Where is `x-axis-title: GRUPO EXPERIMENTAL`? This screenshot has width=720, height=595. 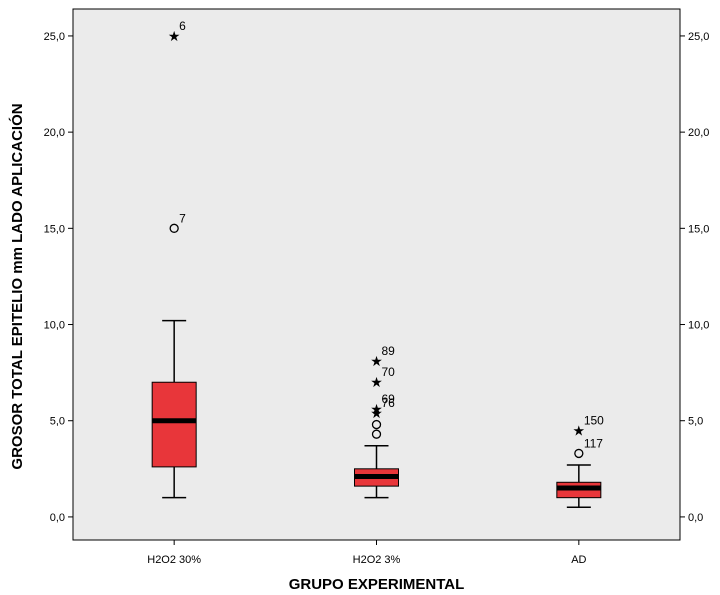
x-axis-title: GRUPO EXPERIMENTAL is located at coordinates (377, 584).